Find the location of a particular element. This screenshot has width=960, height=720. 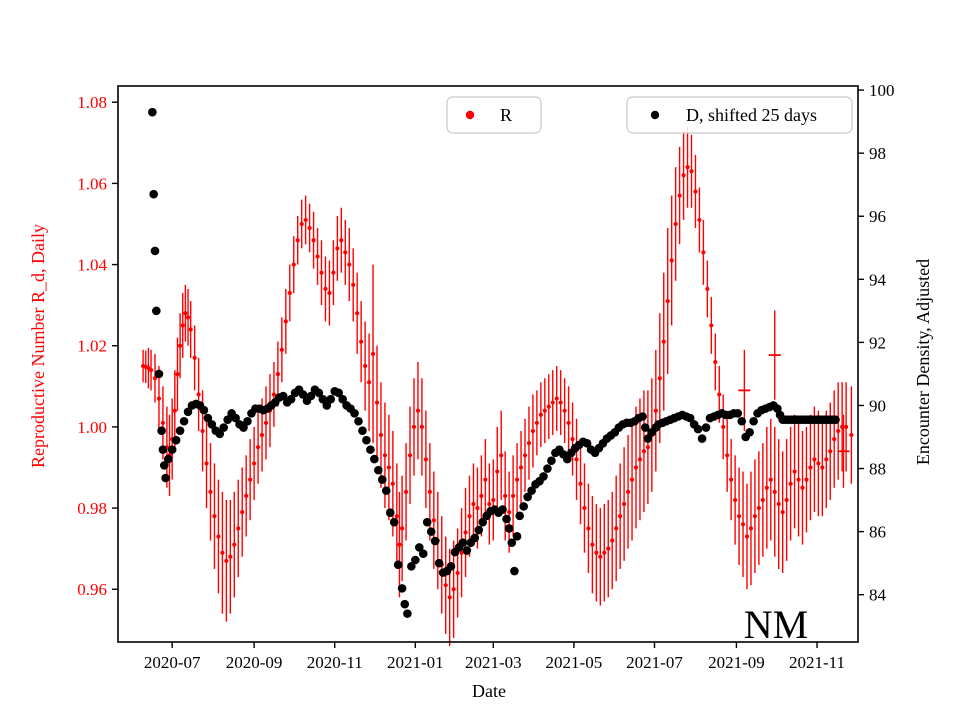

y-right-tick-label: 94 is located at coordinates (878, 279).